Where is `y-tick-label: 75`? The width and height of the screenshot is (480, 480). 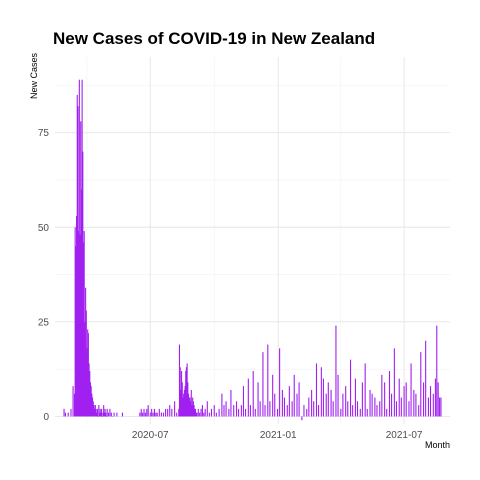
y-tick-label: 75 is located at coordinates (44, 133).